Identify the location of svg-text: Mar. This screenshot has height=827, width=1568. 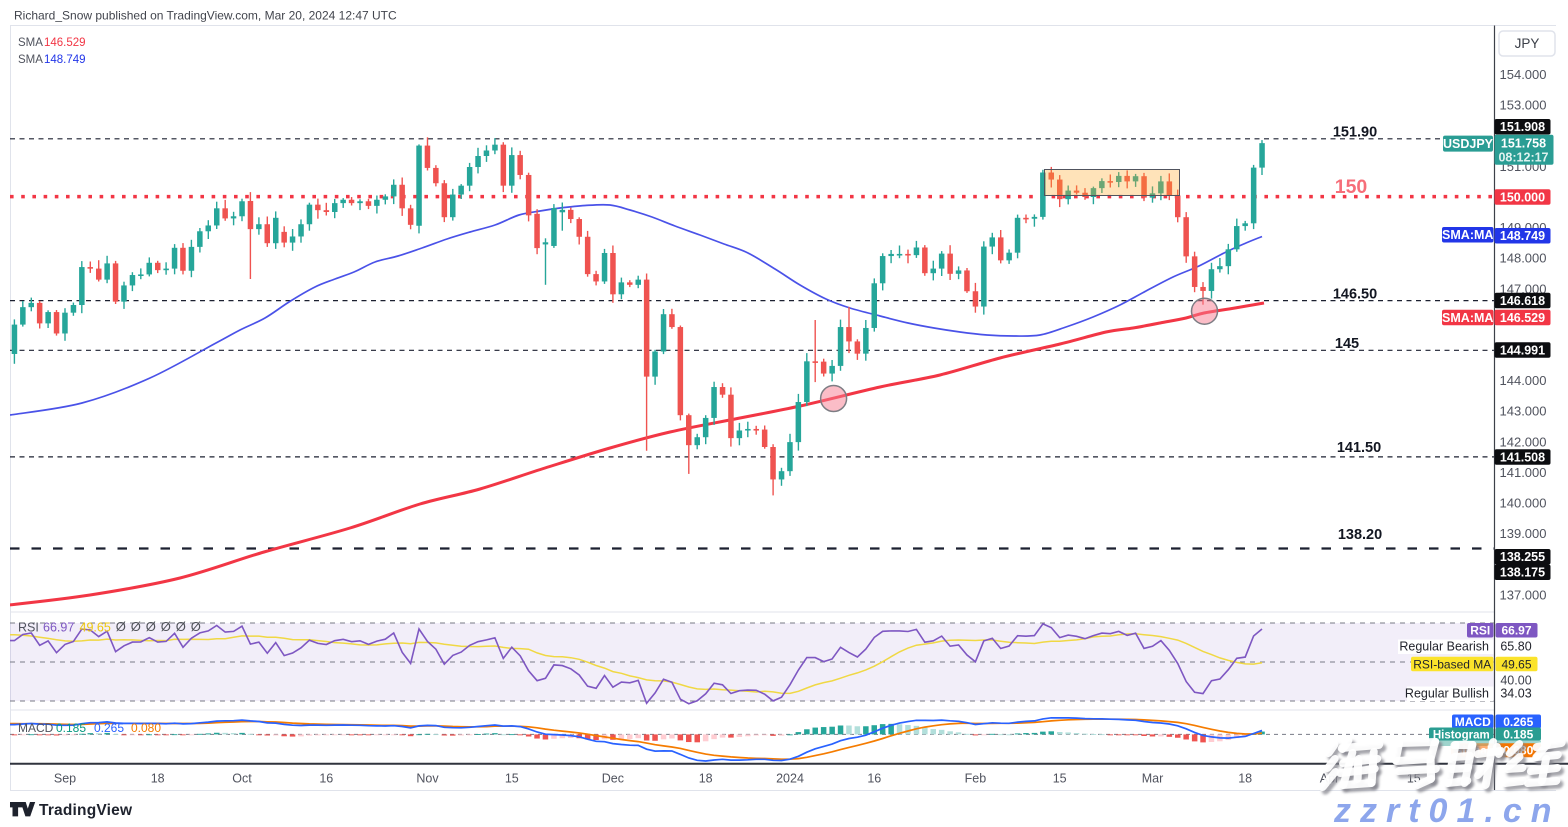
(1153, 779).